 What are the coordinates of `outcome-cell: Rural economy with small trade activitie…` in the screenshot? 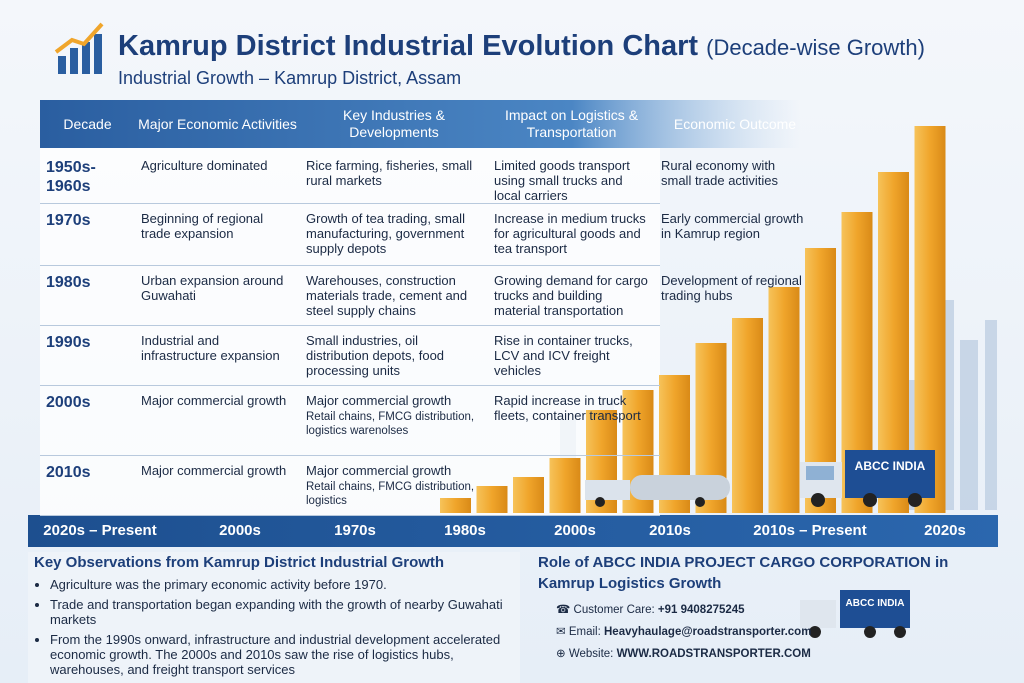 It's located at (735, 176).